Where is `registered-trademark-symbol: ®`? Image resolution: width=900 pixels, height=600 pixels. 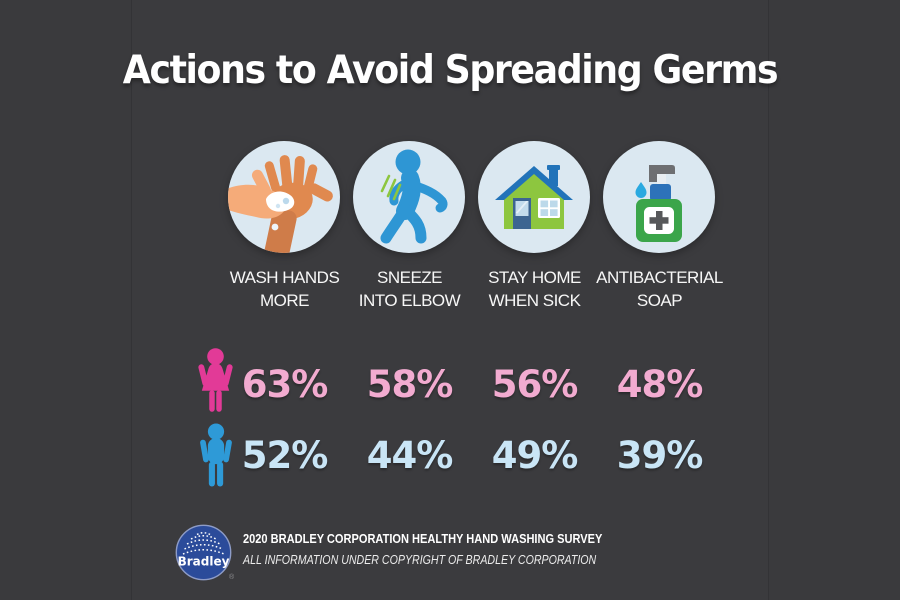
registered-trademark-symbol: ® is located at coordinates (232, 577).